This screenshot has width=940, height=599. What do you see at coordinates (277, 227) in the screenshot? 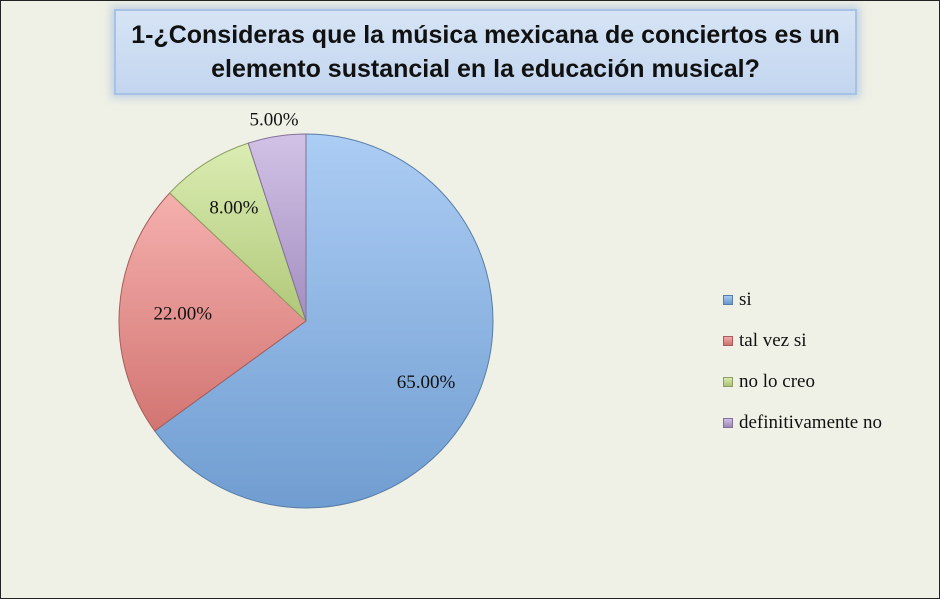
I see `pie-slice-definitivamente-no` at bounding box center [277, 227].